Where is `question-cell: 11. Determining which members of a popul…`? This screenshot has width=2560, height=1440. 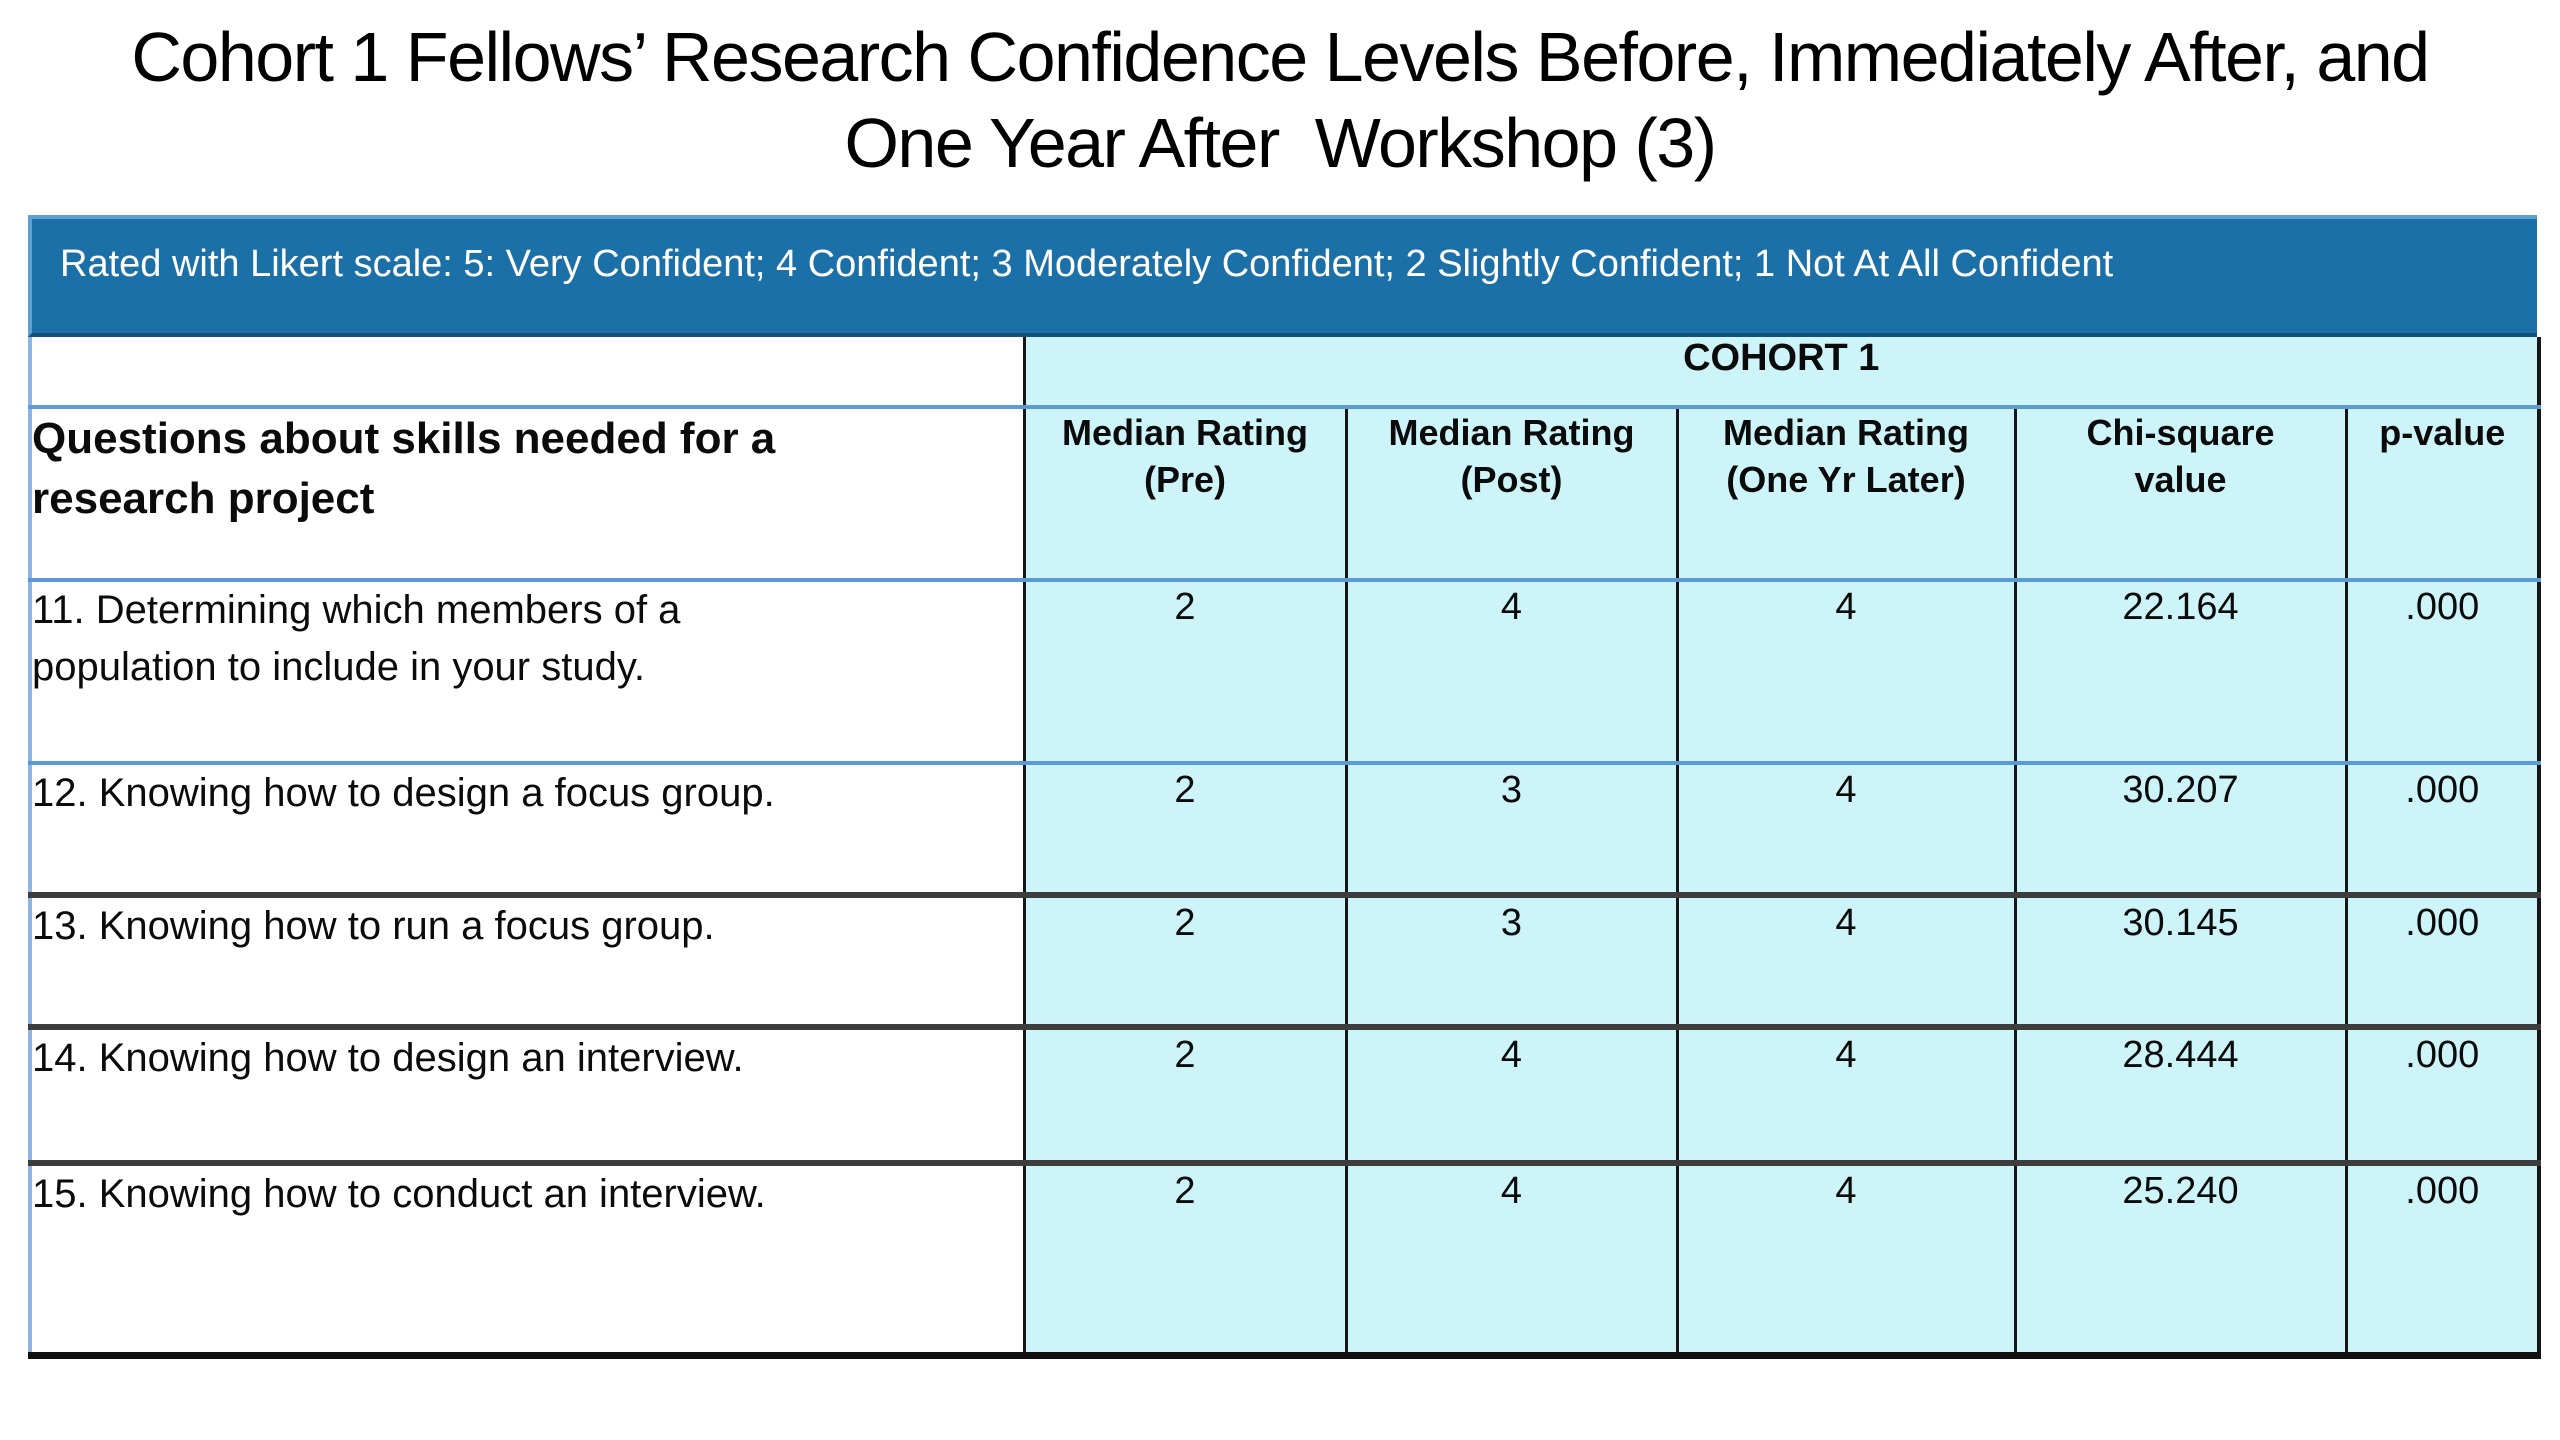
question-cell: 11. Determining which members of a popul… is located at coordinates (527, 672).